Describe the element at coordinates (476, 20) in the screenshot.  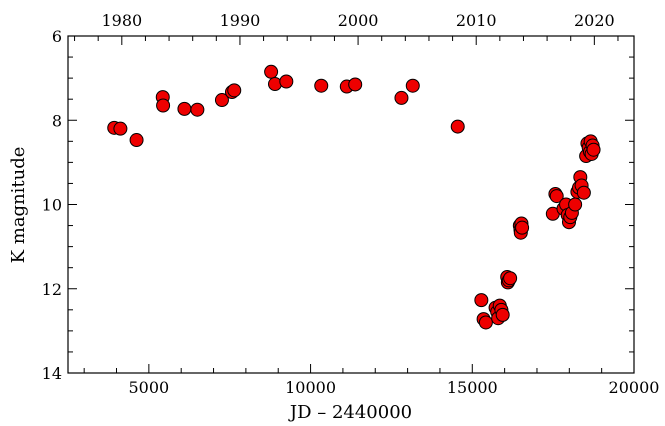
I see `top-tick-label: 2010` at that location.